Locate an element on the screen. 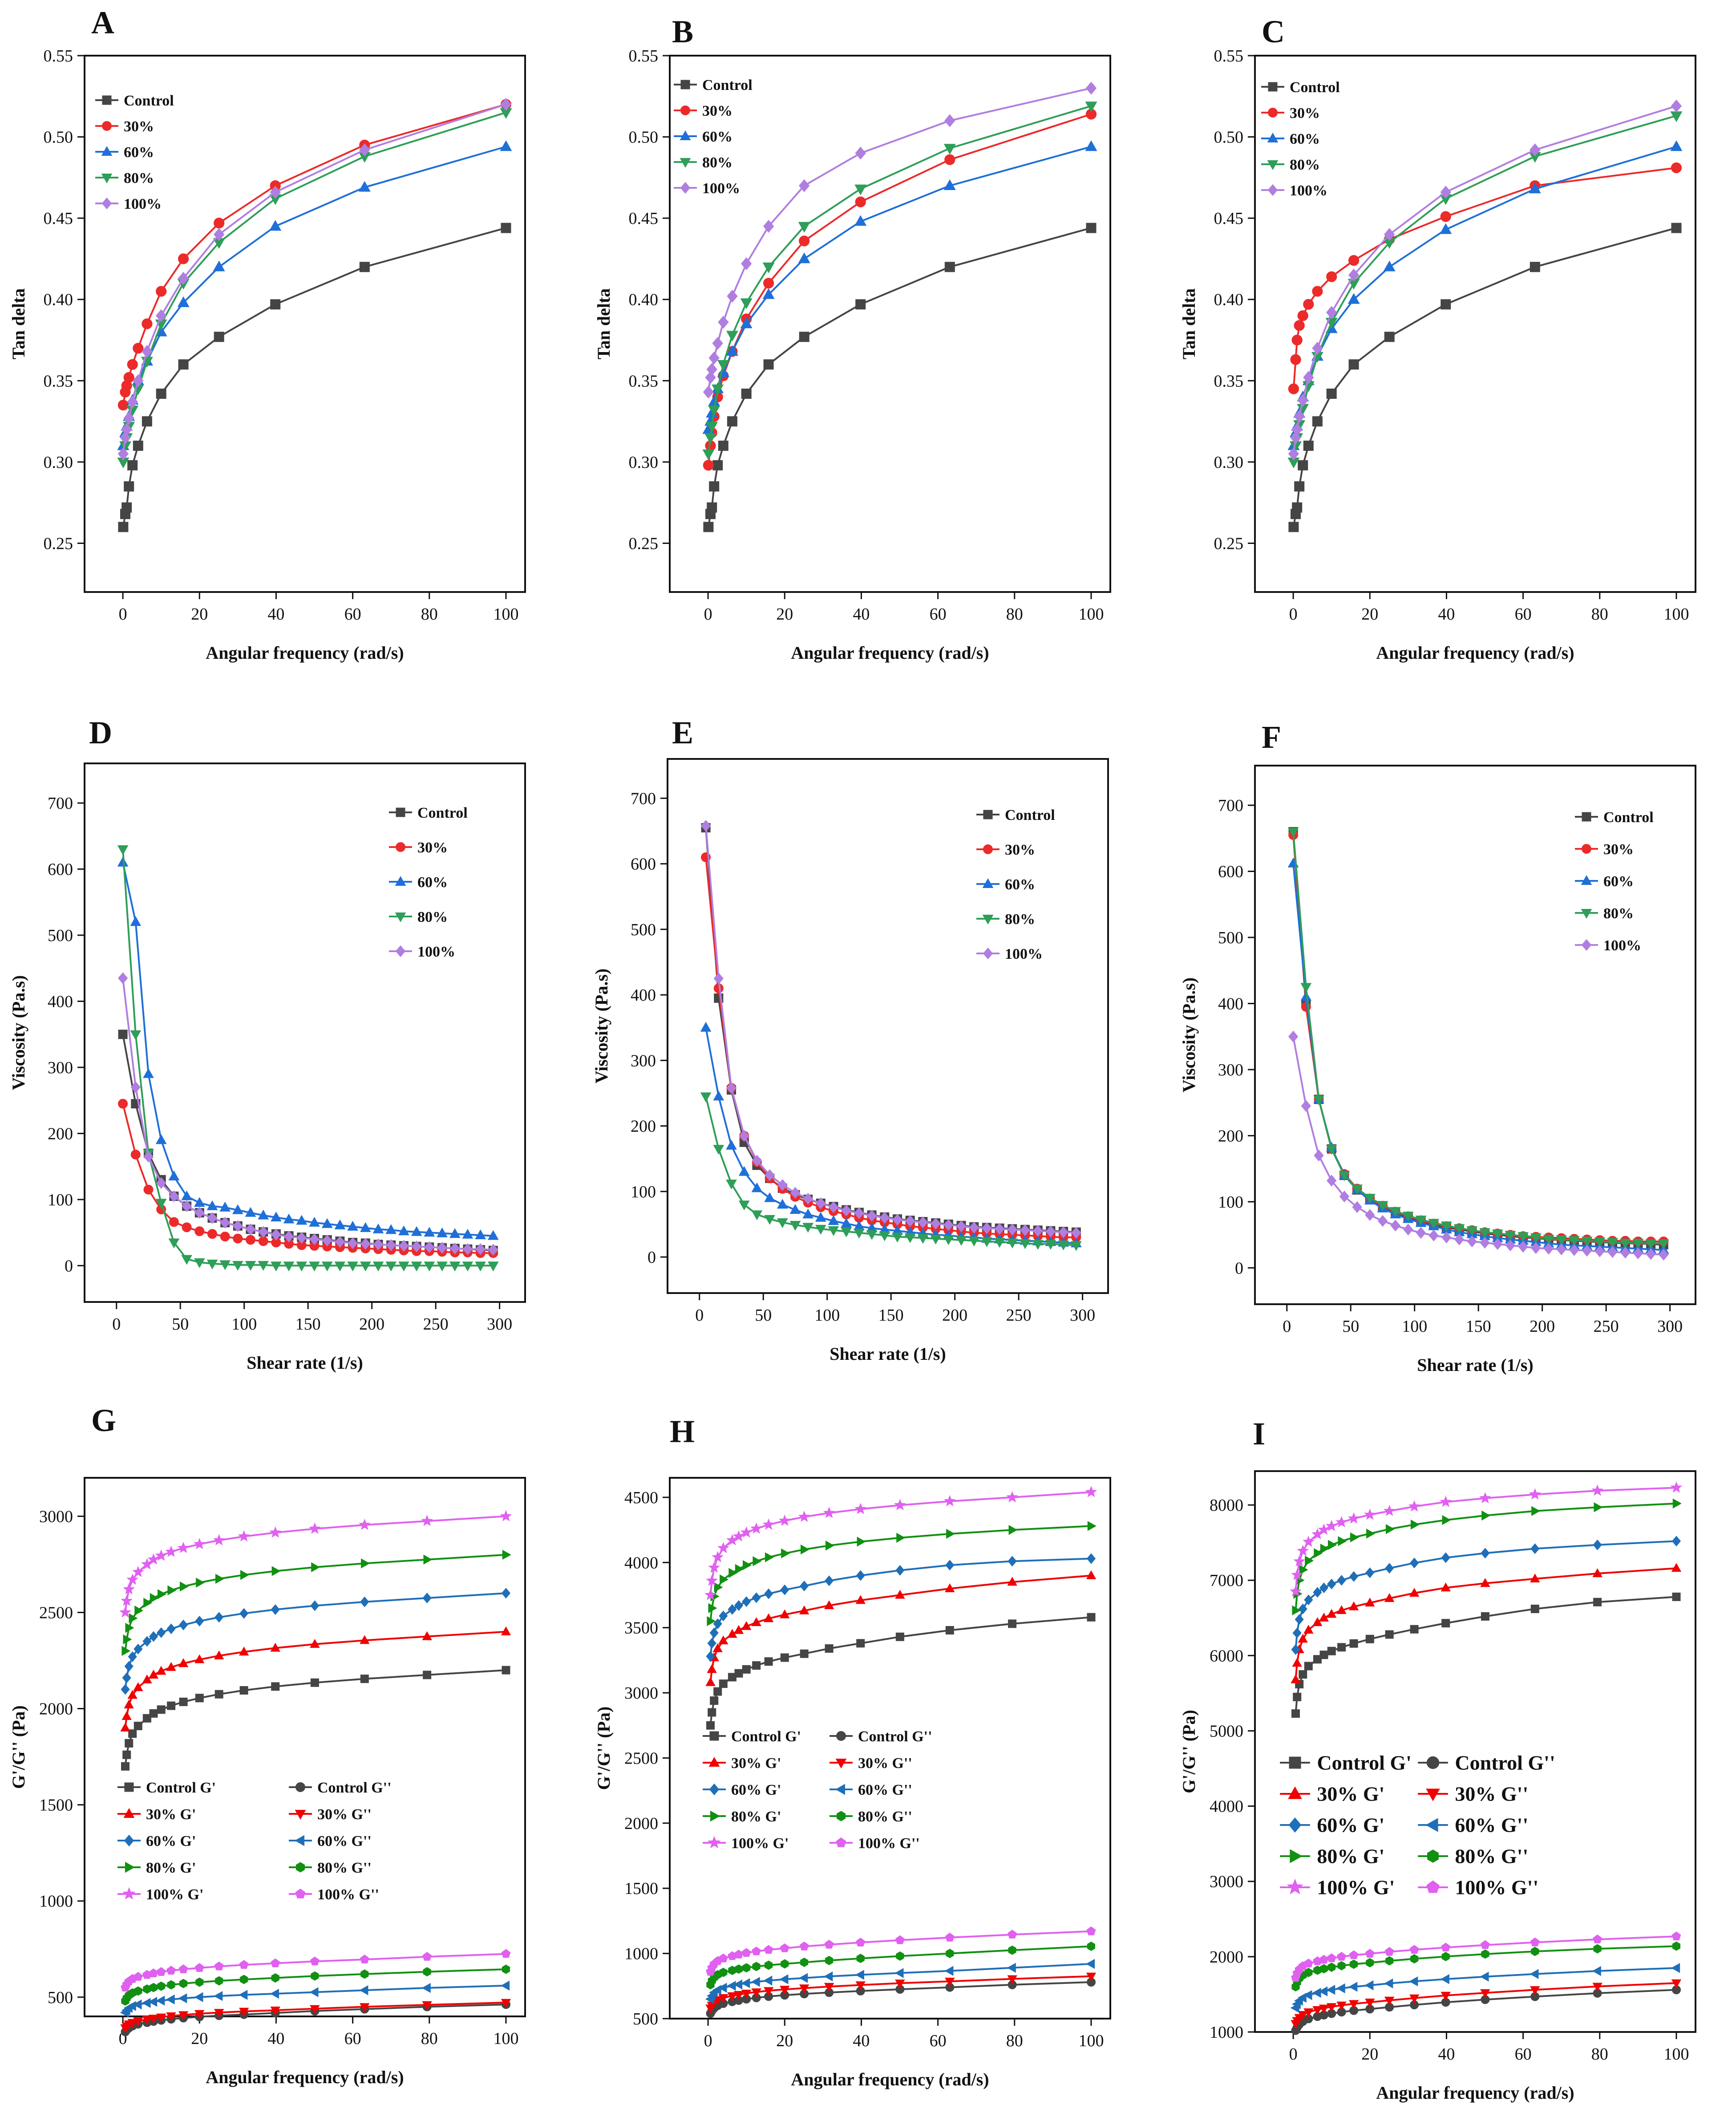  legend-item-30pct: 30% is located at coordinates (1290, 113).